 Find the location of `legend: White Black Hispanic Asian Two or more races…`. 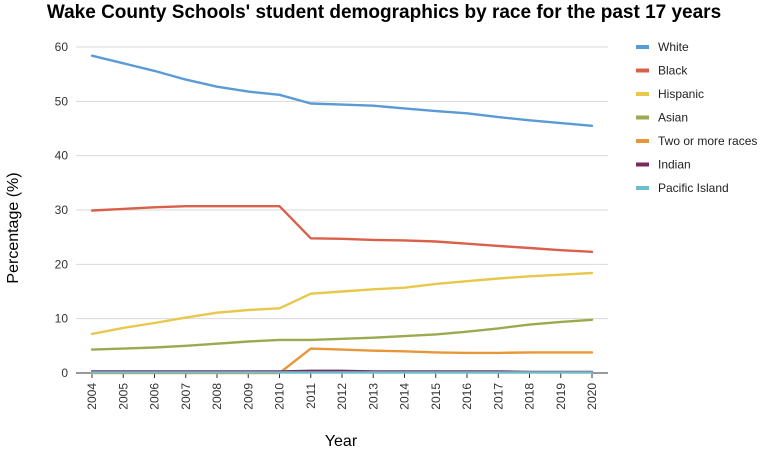

legend: White Black Hispanic Asian Two or more races… is located at coordinates (696, 117).